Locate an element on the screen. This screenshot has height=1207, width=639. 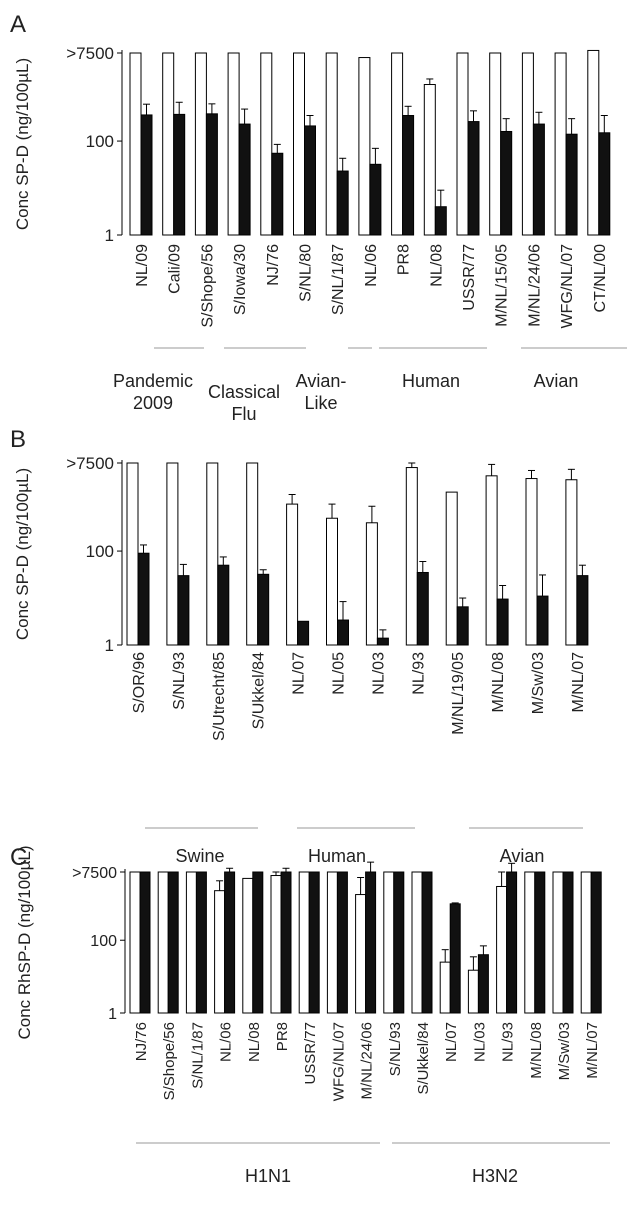
category-label: S/NL/80 is located at coordinates (306, 273).